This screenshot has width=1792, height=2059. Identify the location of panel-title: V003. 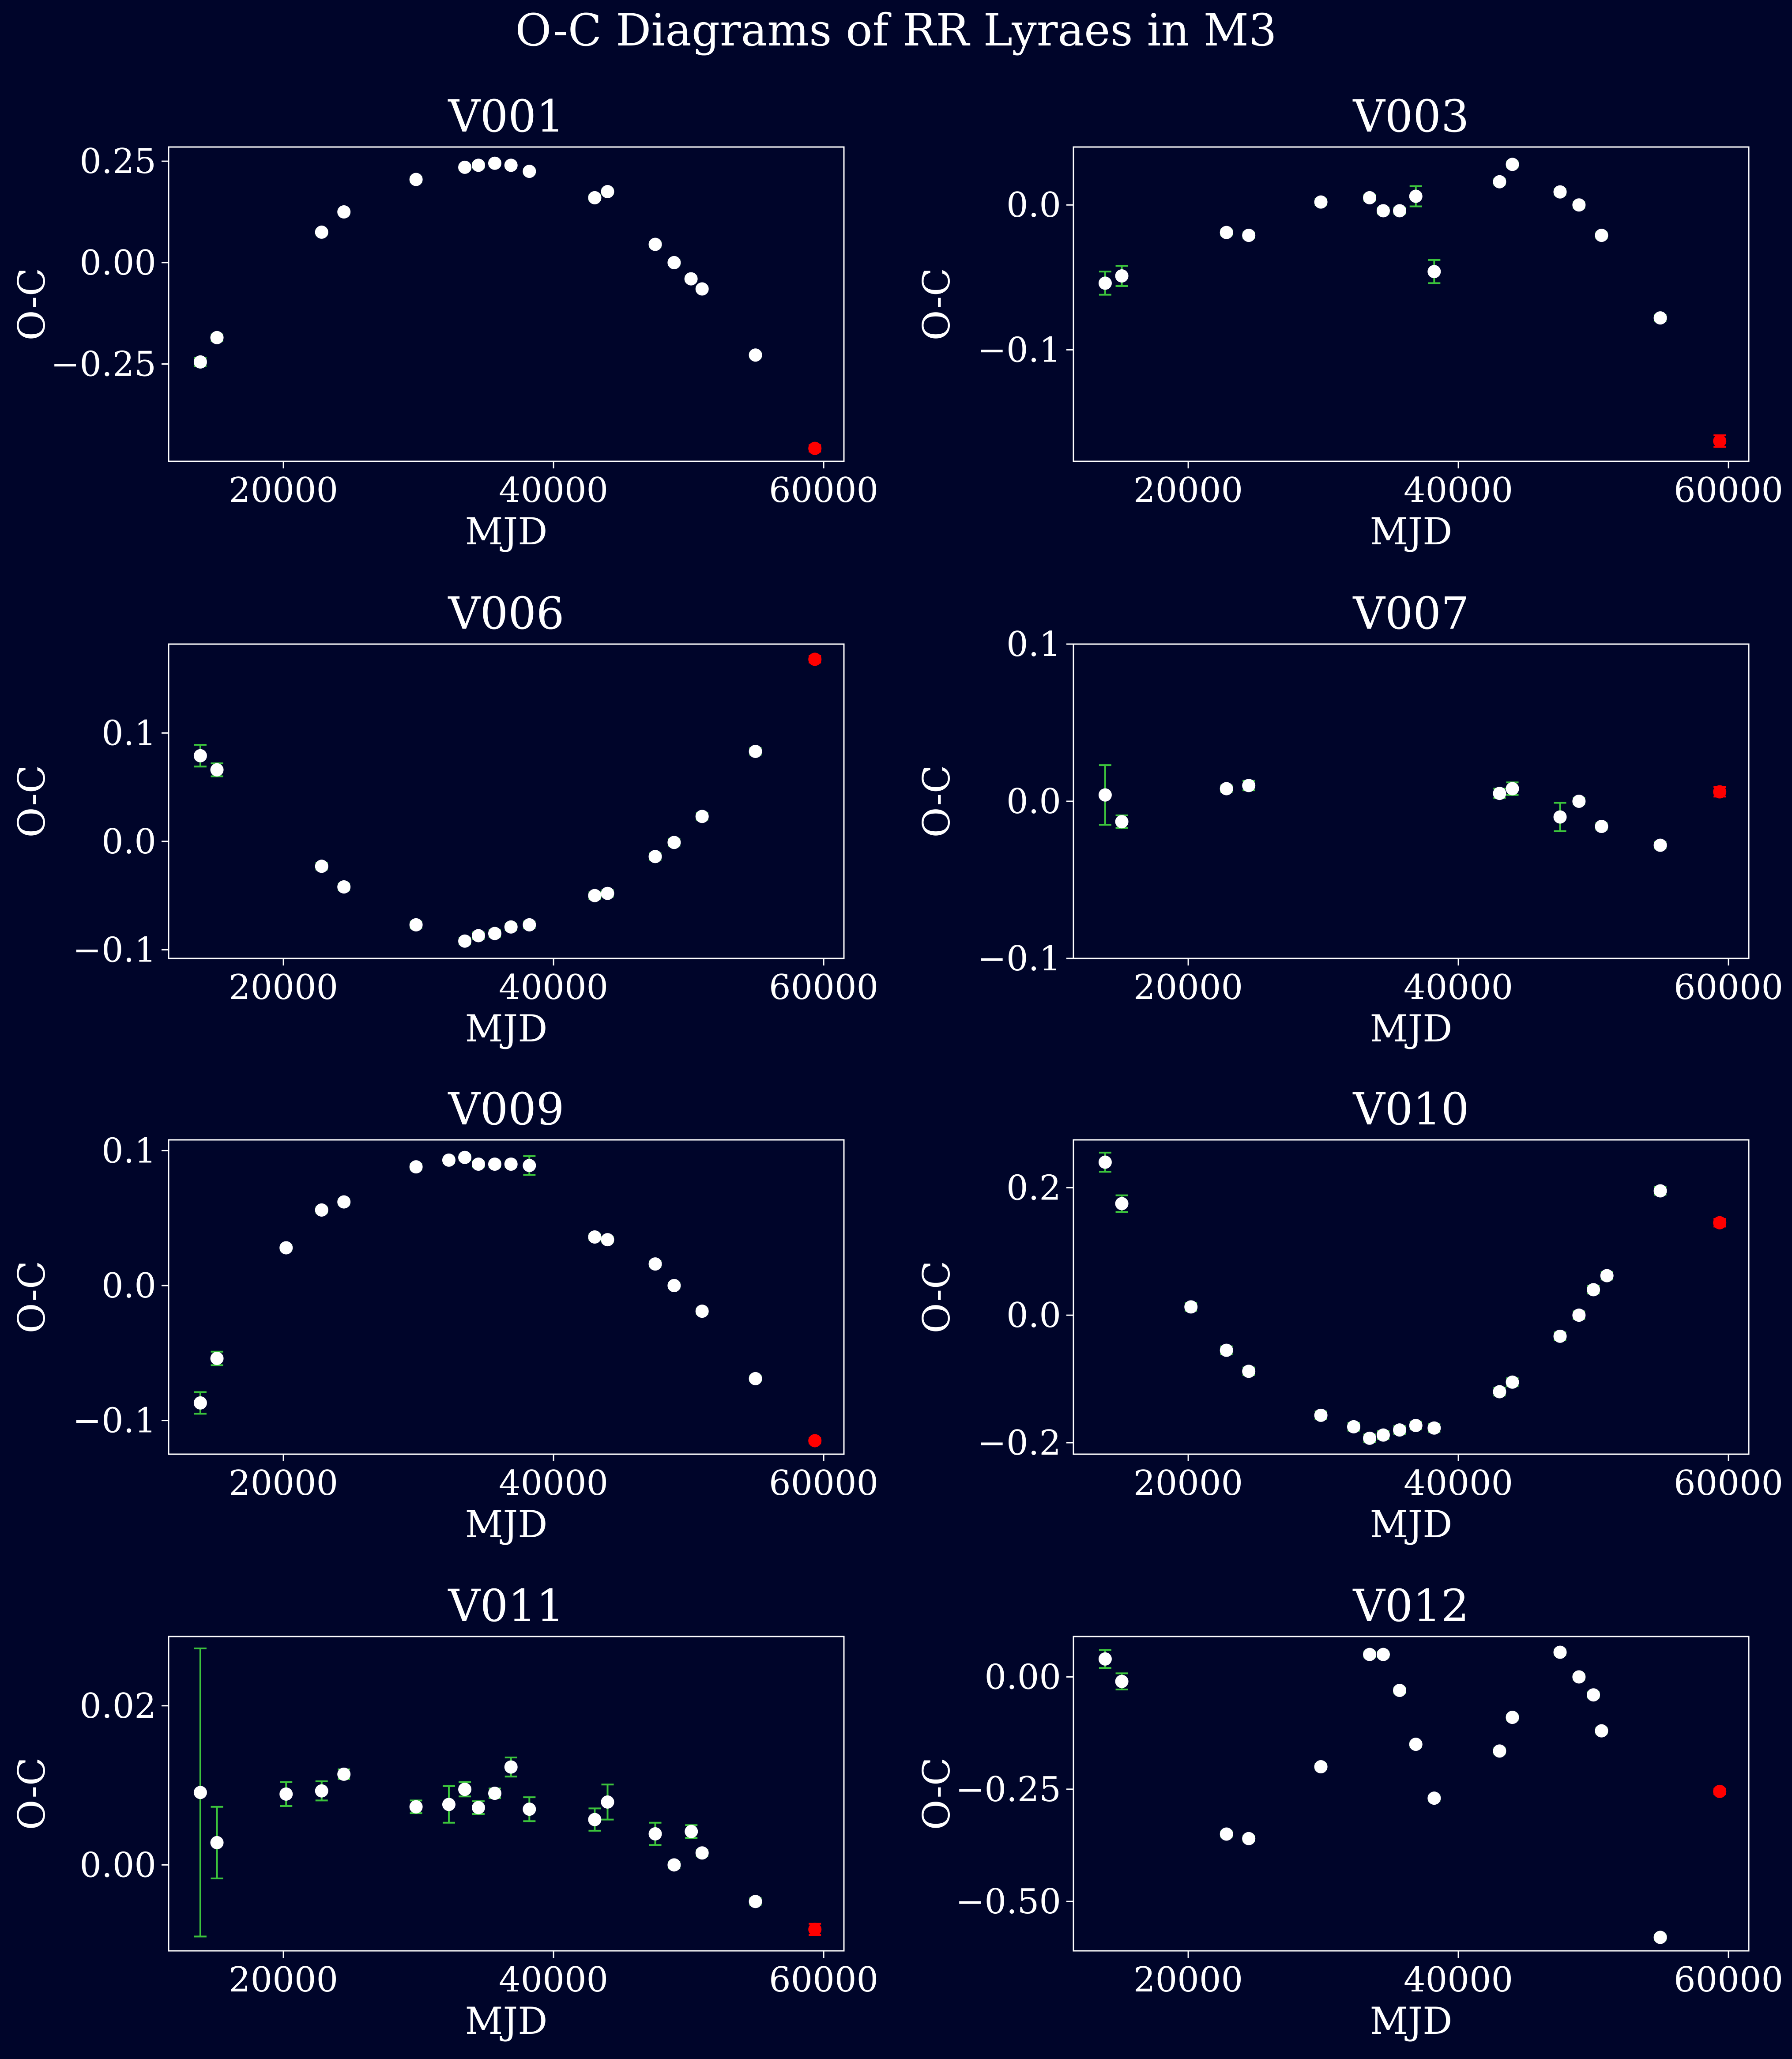
(1411, 117).